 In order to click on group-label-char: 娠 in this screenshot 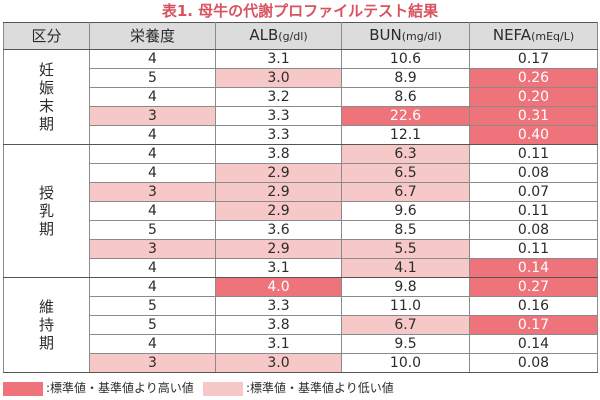, I will do `click(46, 88)`.